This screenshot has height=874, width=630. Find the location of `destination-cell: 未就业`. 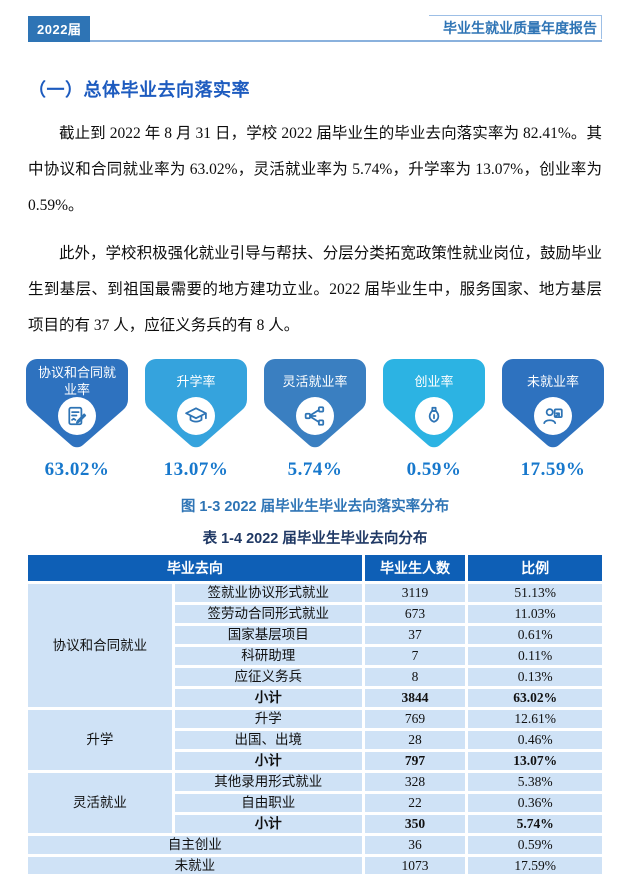

destination-cell: 未就业 is located at coordinates (195, 865).